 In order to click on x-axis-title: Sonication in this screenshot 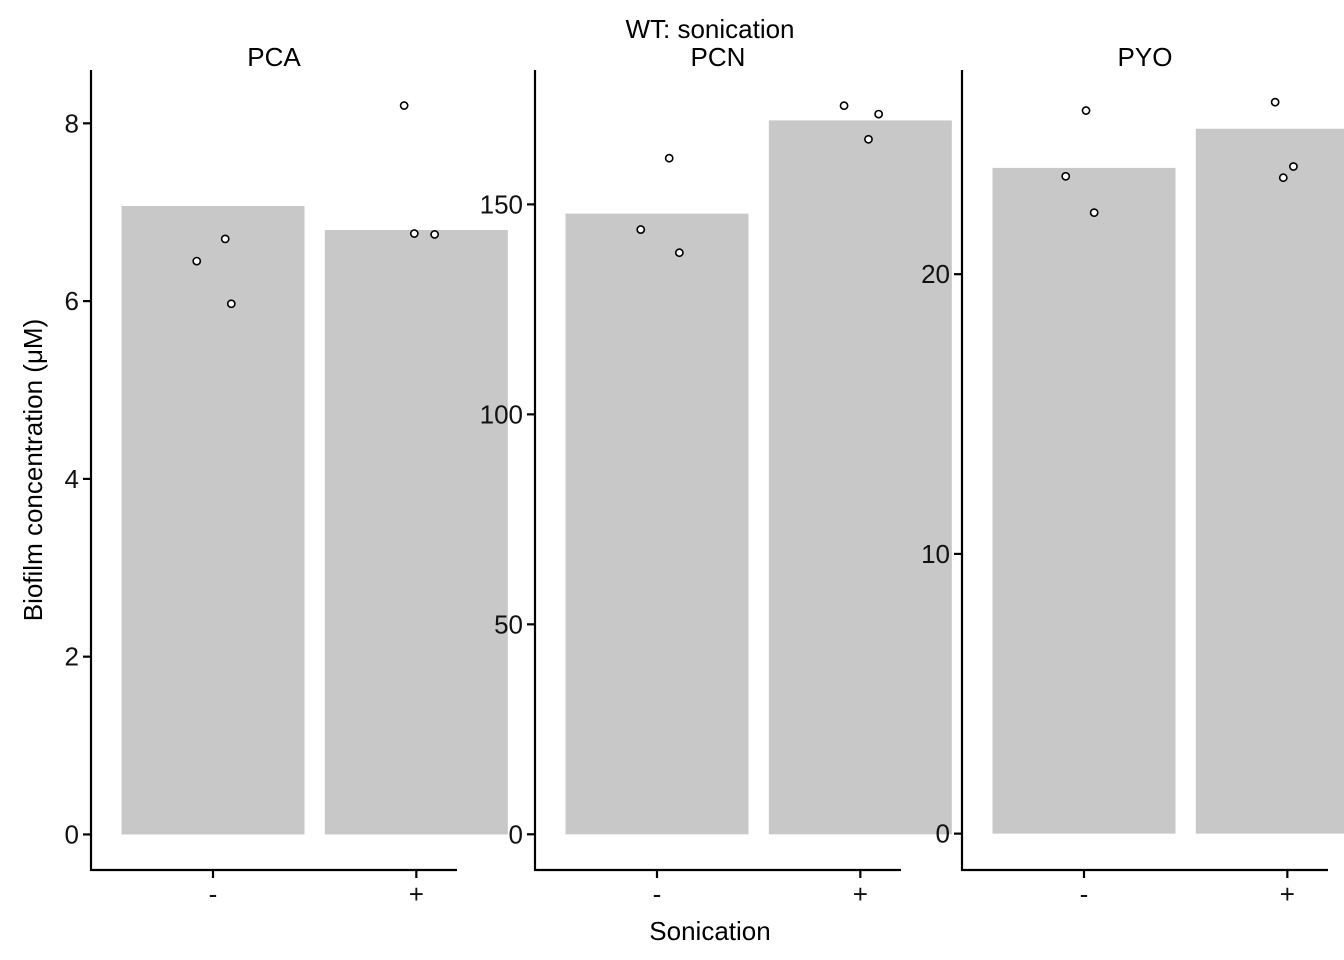, I will do `click(709, 931)`.